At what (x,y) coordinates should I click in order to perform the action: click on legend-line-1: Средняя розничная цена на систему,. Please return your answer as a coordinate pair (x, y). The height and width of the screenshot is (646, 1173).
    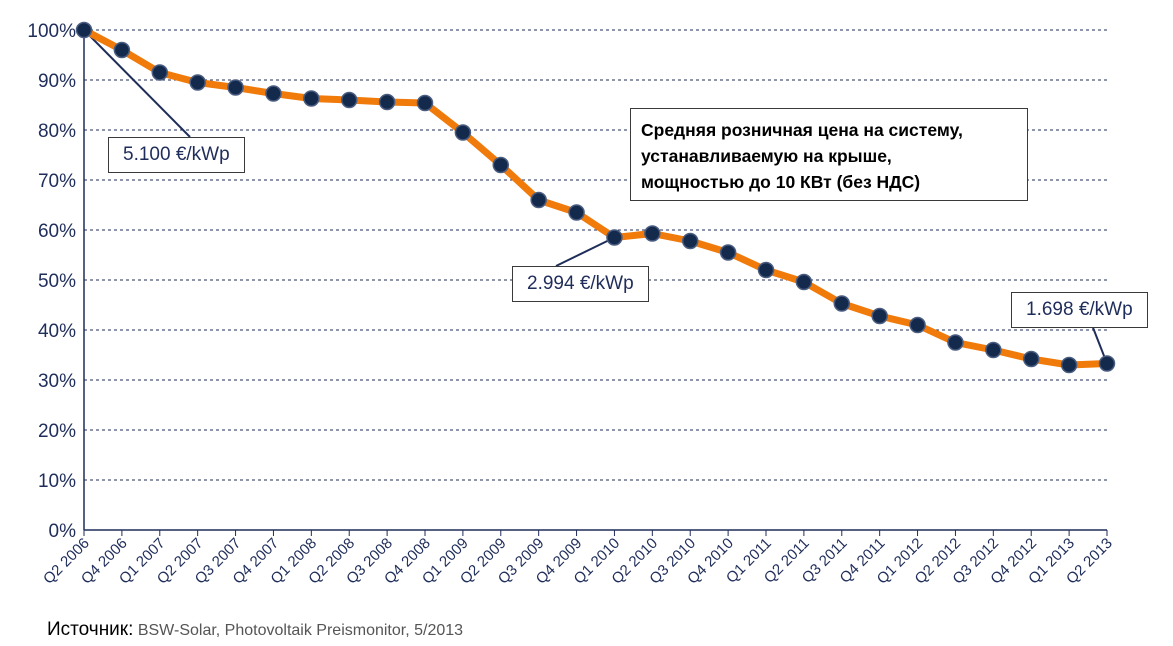
    Looking at the image, I should click on (802, 130).